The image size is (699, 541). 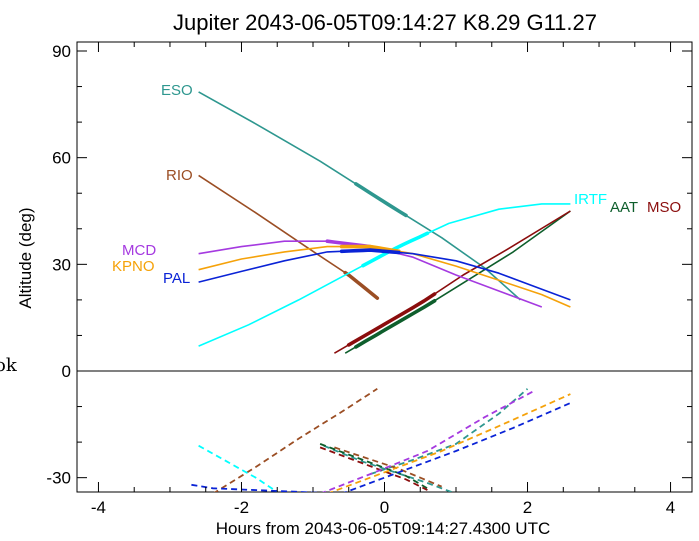 I want to click on series-label-mso: MSO, so click(x=664, y=207).